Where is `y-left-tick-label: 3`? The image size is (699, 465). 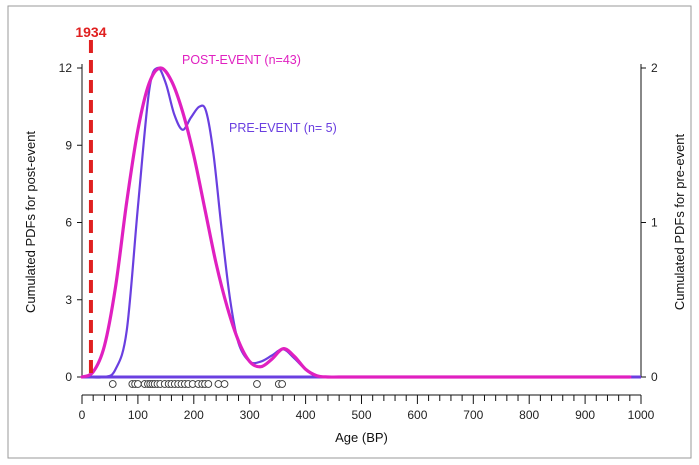
y-left-tick-label: 3 is located at coordinates (68, 300).